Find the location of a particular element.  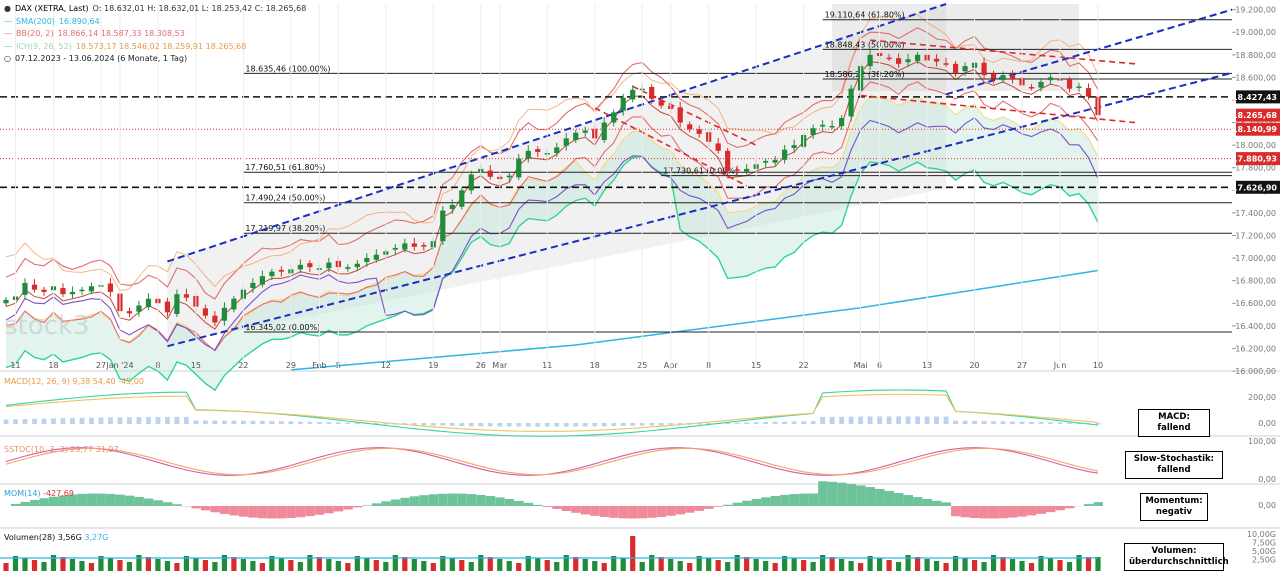

price-tag is located at coordinates (1258, 97).